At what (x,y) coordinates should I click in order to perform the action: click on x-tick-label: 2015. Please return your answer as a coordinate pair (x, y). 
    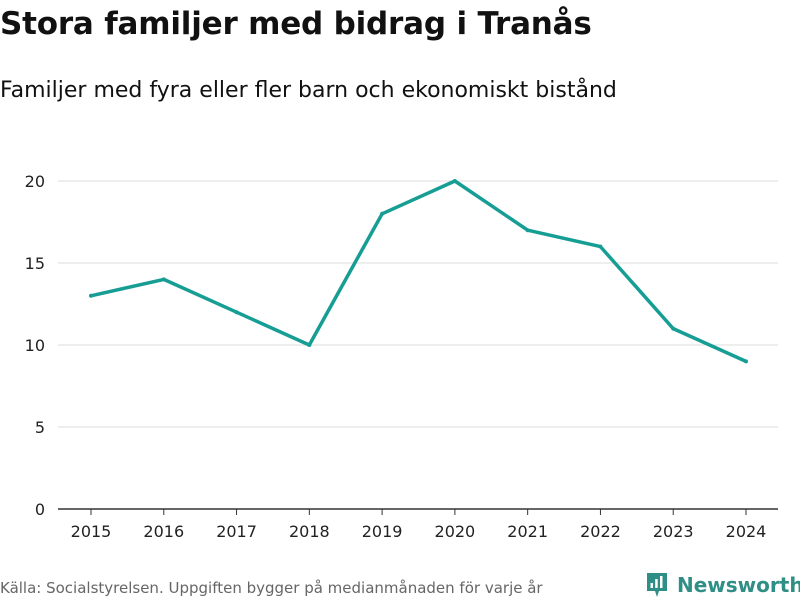
    Looking at the image, I should click on (91, 531).